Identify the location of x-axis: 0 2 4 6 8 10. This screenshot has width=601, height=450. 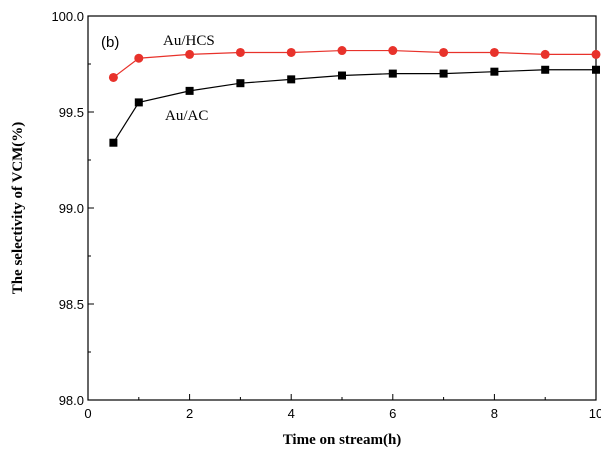
(342, 407).